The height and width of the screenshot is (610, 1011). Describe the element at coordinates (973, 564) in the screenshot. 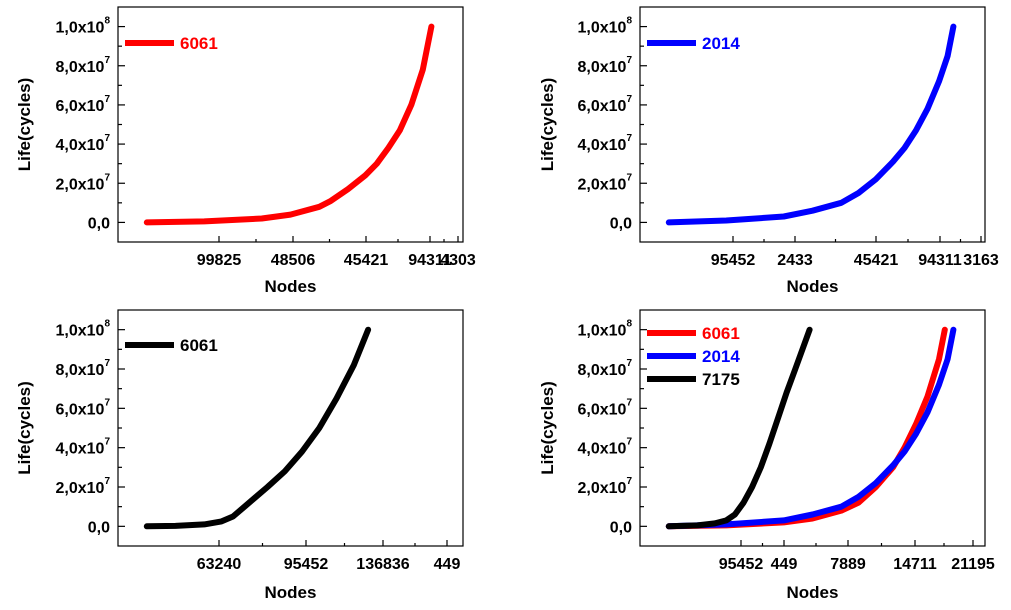

I see `x-tick-label: 21195` at that location.